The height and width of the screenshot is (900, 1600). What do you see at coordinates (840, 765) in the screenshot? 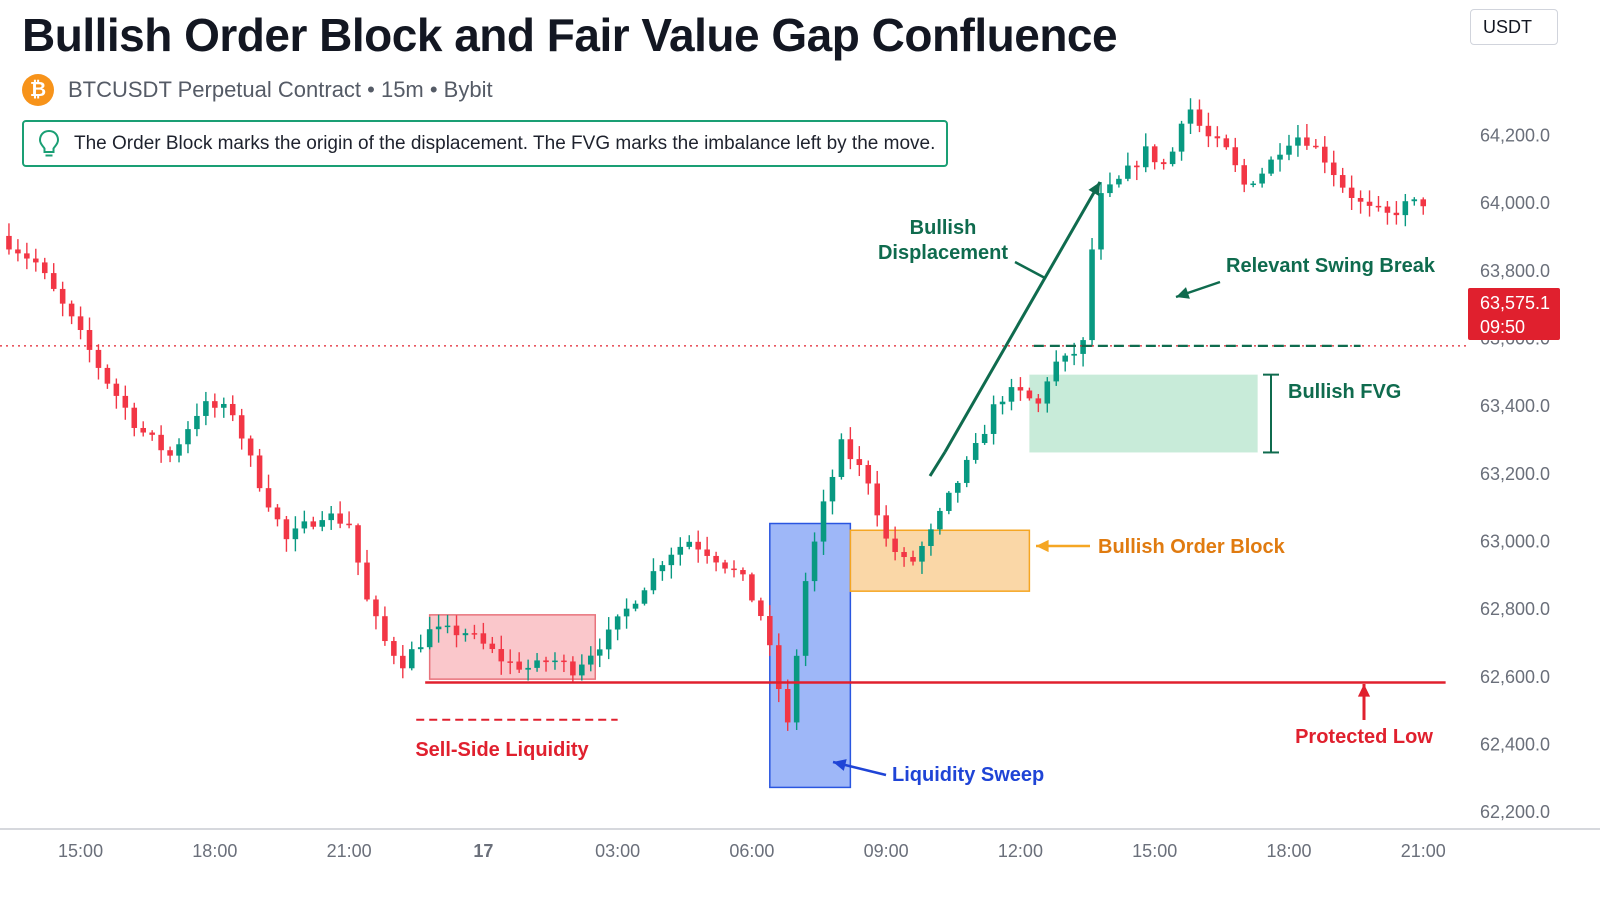
I see `liquidity-sweep-arrow-head` at bounding box center [840, 765].